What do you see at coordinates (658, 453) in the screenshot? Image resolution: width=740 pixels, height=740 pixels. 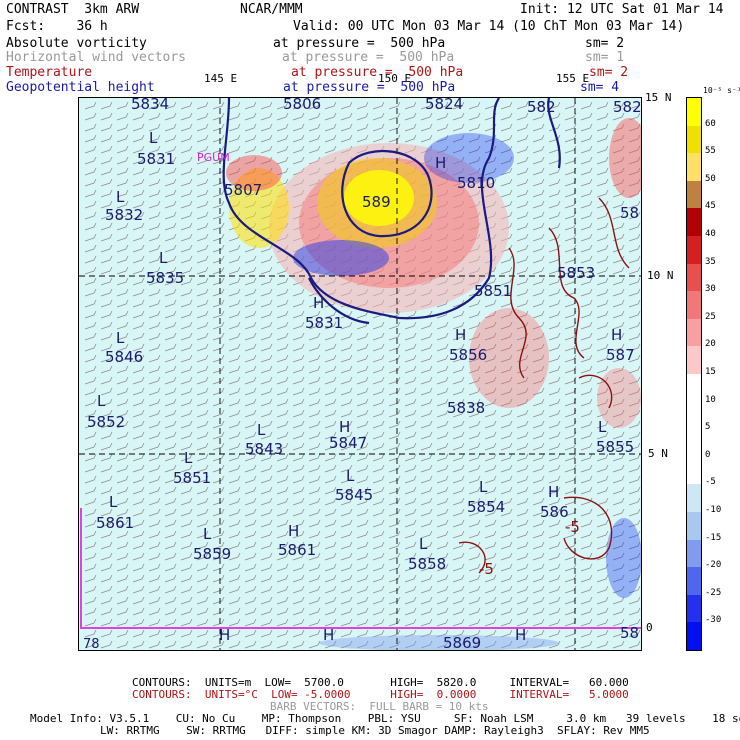 I see `lat-label-5n: 5 N` at bounding box center [658, 453].